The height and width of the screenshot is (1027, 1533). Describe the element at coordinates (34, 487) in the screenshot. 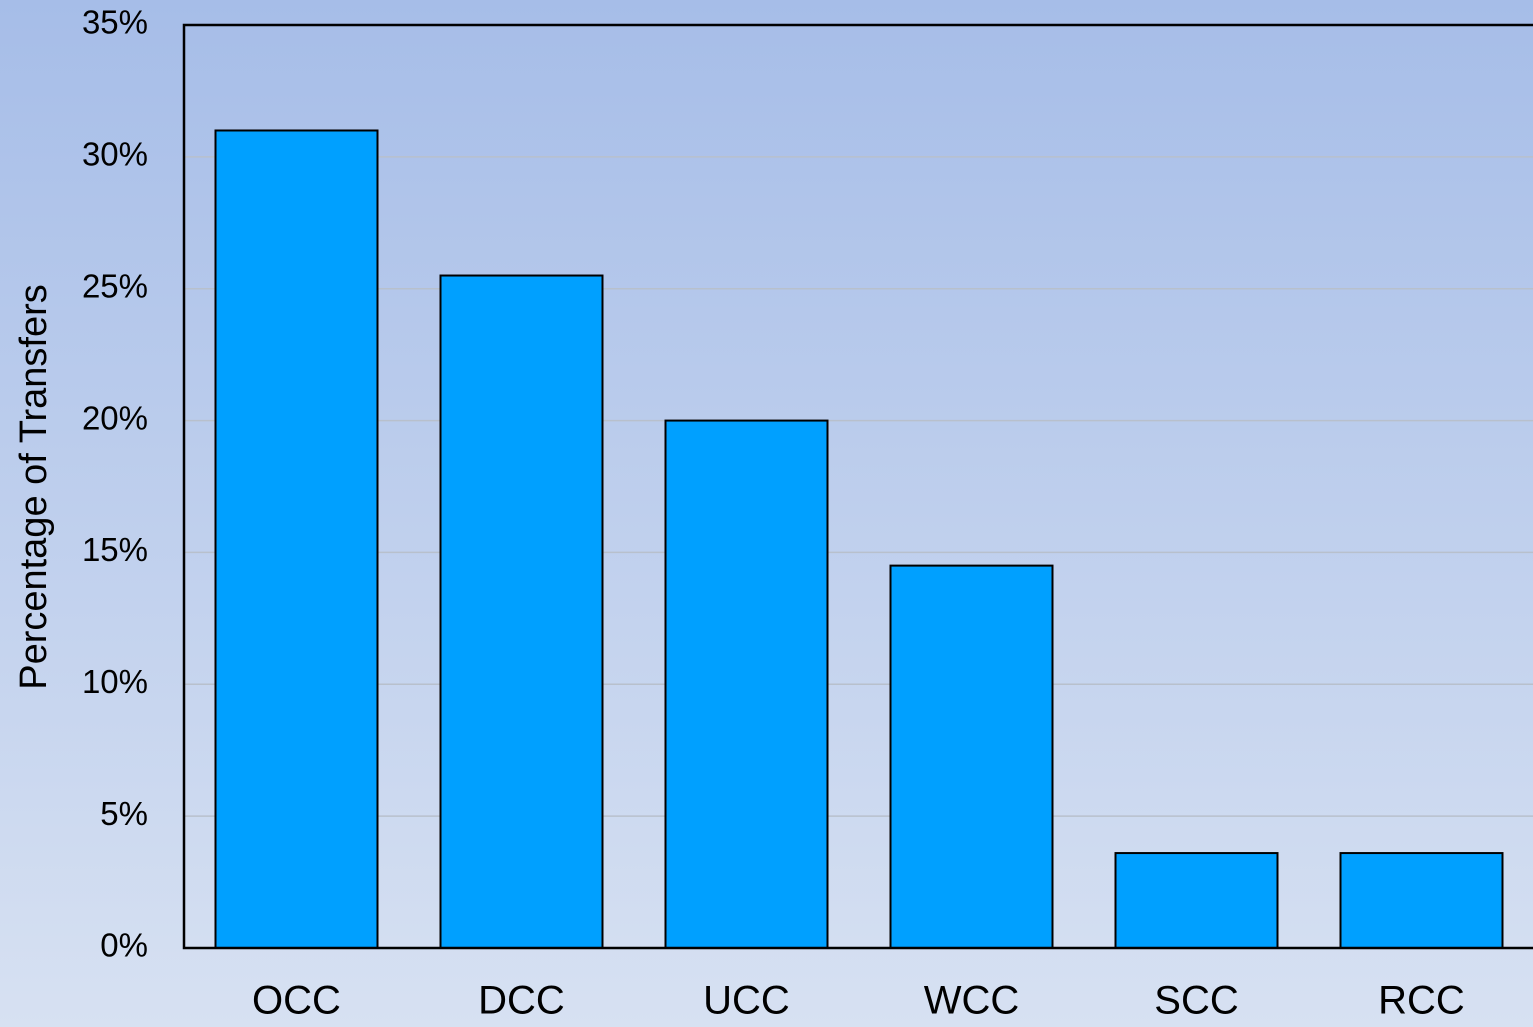

I see `y-axis-label: Percentage of Transfers` at that location.